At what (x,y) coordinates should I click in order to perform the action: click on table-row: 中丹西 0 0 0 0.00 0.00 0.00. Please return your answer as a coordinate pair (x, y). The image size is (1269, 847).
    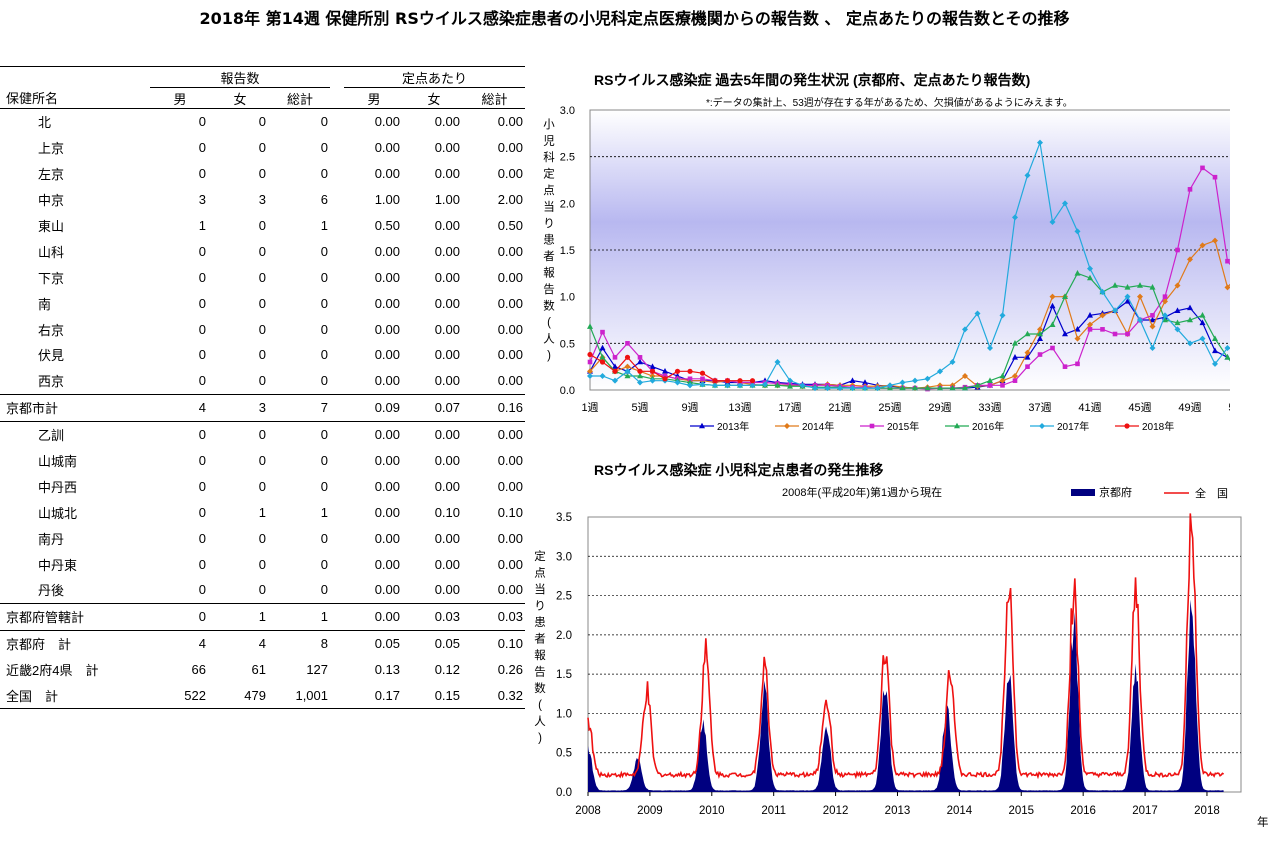
    Looking at the image, I should click on (262, 486).